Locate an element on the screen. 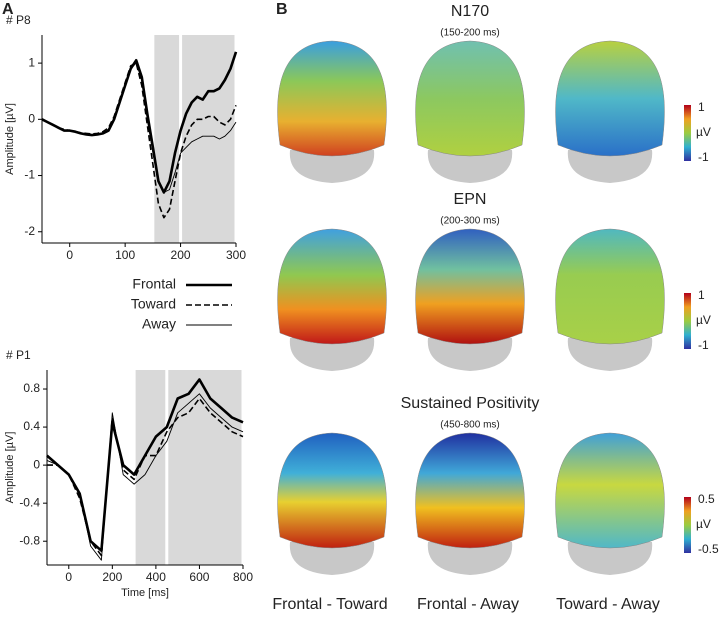  y-tick-label: 0.4 is located at coordinates (31, 426).